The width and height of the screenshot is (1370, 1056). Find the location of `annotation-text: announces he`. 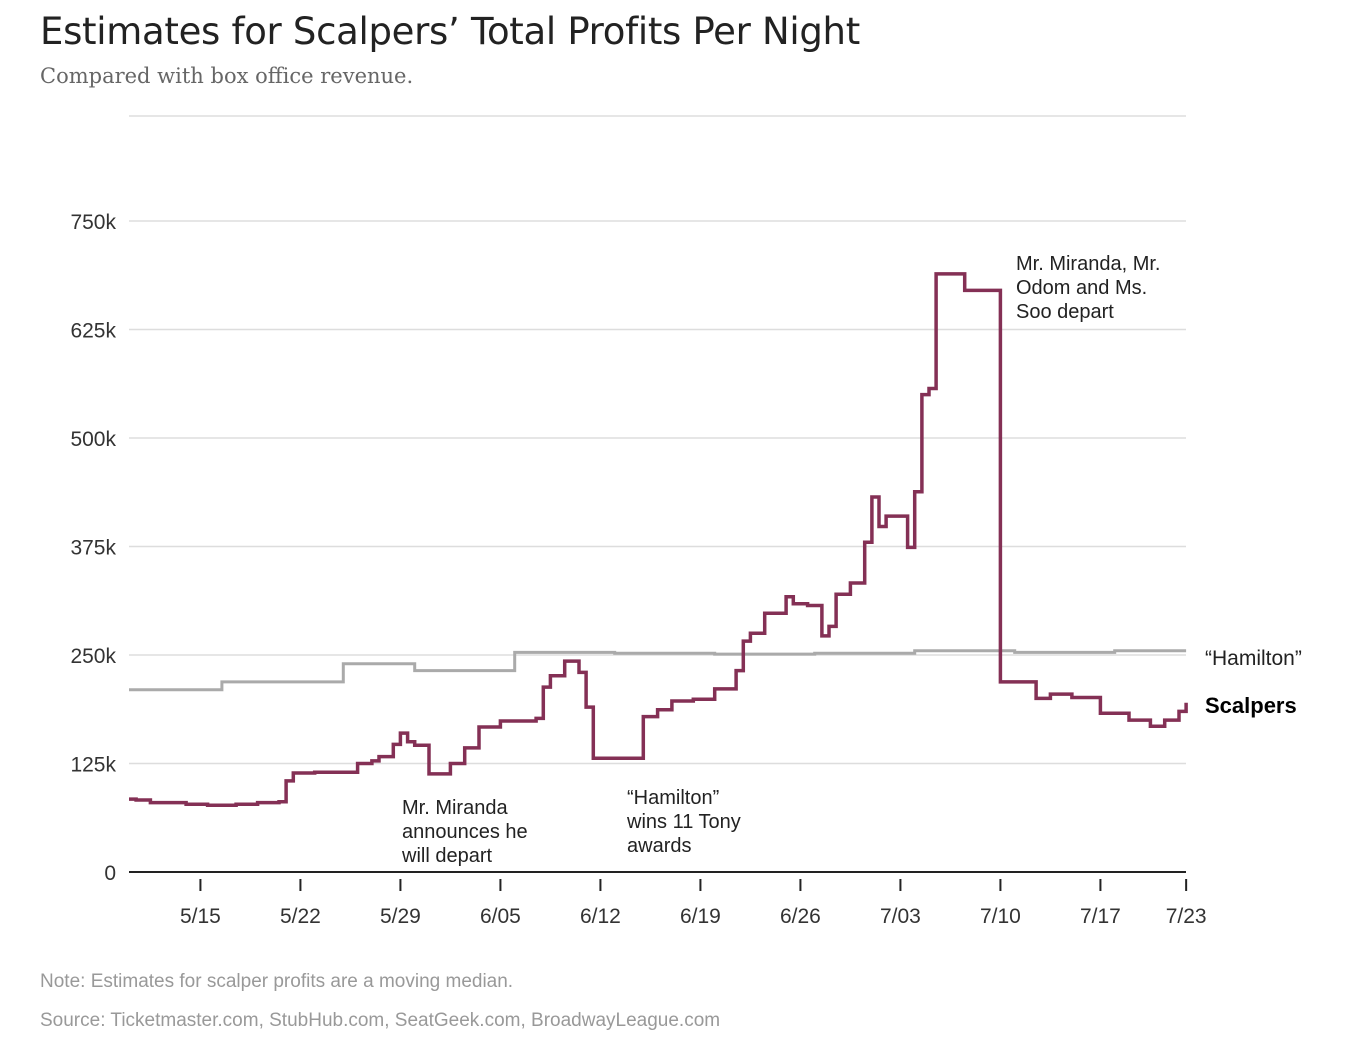

annotation-text: announces he is located at coordinates (465, 832).